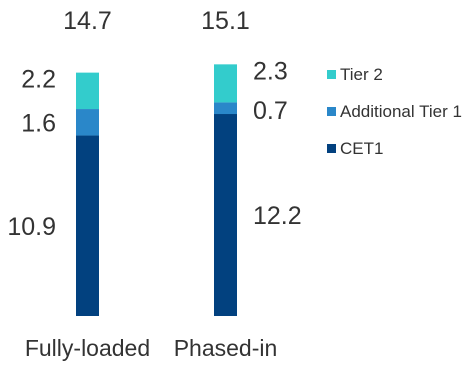 The width and height of the screenshot is (476, 365). Describe the element at coordinates (38, 80) in the screenshot. I see `data-label-tier-2-fully-loaded: 2.2` at that location.